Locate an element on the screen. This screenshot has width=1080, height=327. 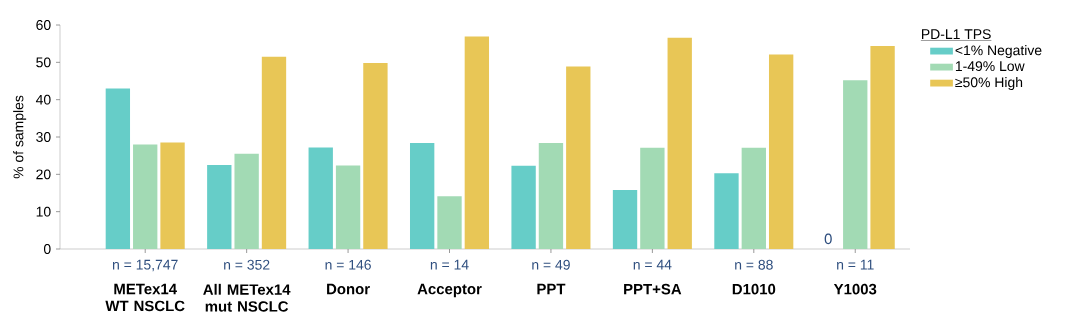
x-tick-label: METex14 WT NSCLC is located at coordinates (145, 297).